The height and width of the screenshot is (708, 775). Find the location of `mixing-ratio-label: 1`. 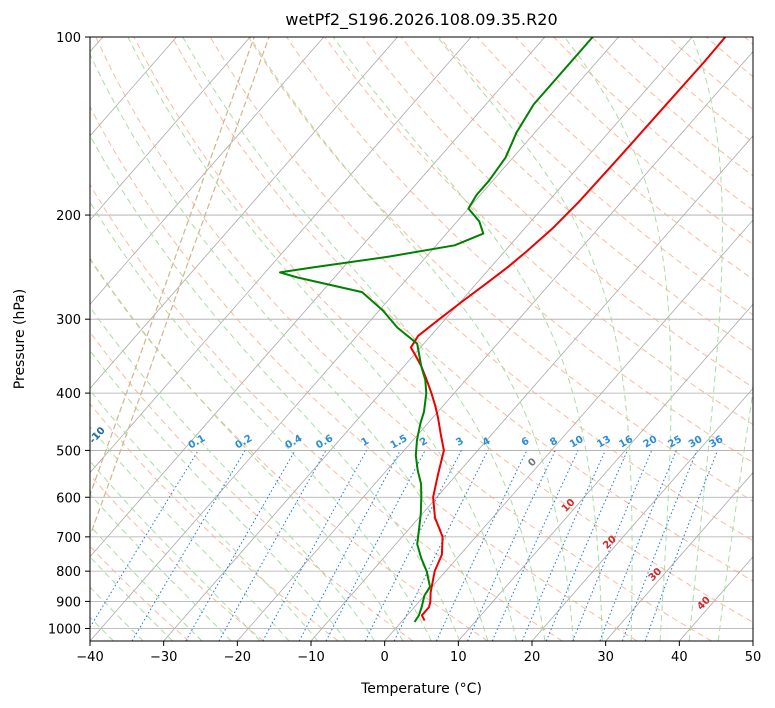

mixing-ratio-label: 1 is located at coordinates (366, 442).